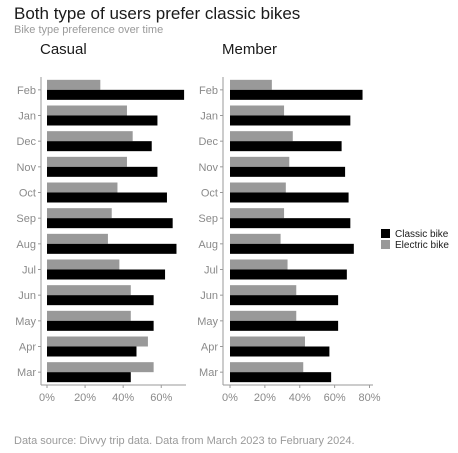  What do you see at coordinates (369, 398) in the screenshot?
I see `x-tick-label: 80%` at bounding box center [369, 398].